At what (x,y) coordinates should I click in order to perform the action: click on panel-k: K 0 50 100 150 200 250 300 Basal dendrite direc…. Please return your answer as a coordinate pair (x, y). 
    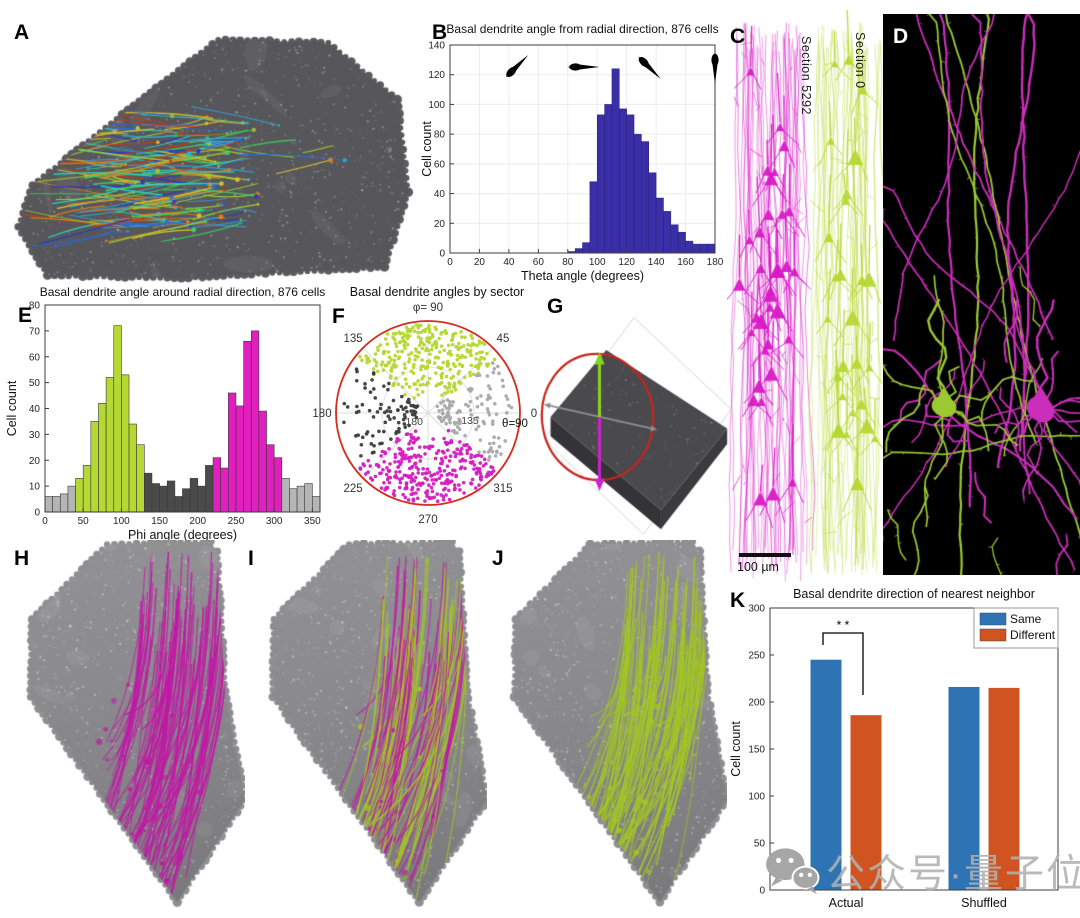
    Looking at the image, I should click on (904, 749).